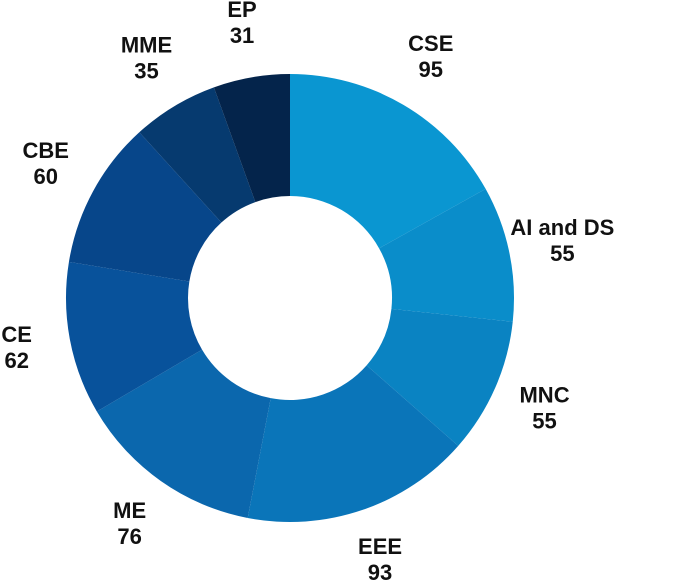  I want to click on slice-label: MME, so click(146, 45).